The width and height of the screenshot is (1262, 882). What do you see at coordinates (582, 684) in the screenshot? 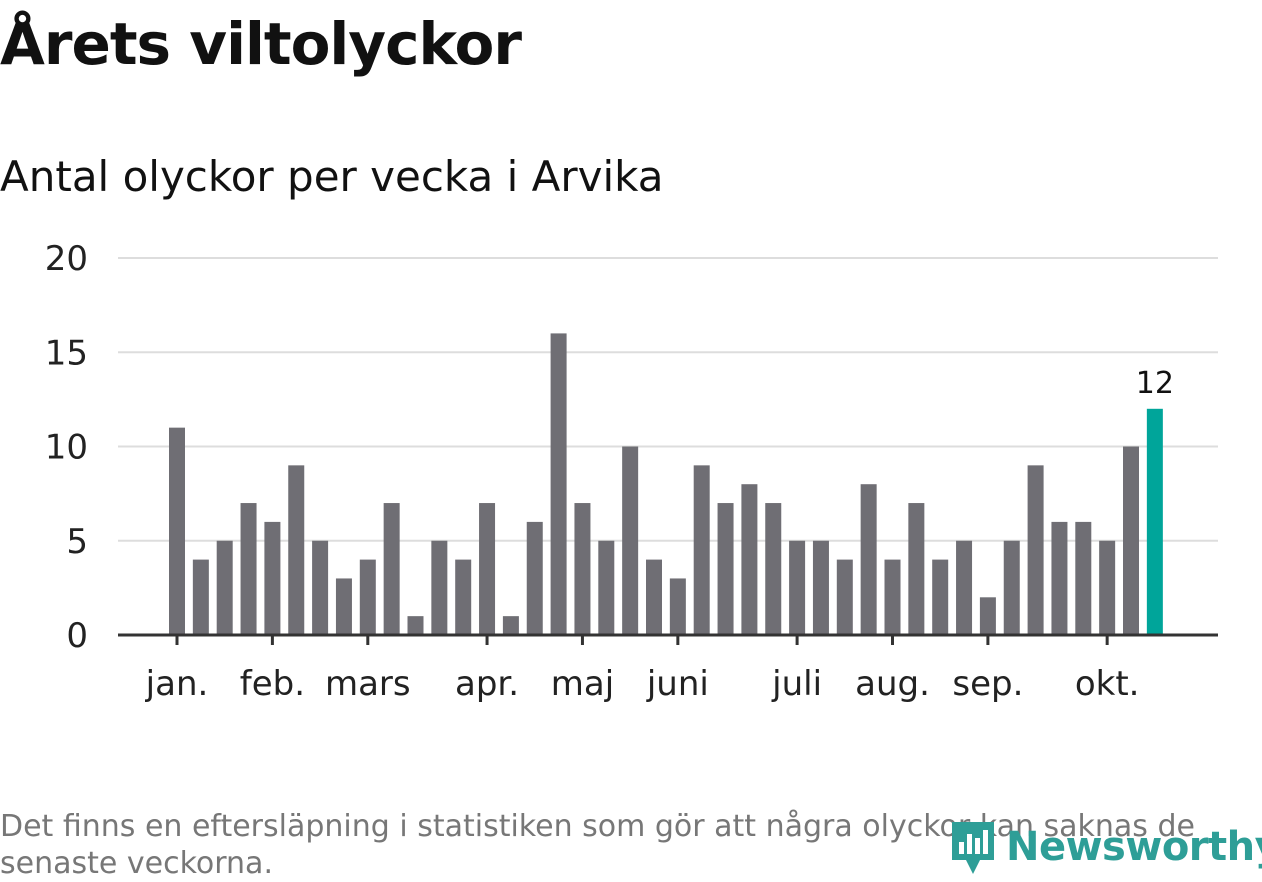
I see `x-tick-label: maj` at bounding box center [582, 684].